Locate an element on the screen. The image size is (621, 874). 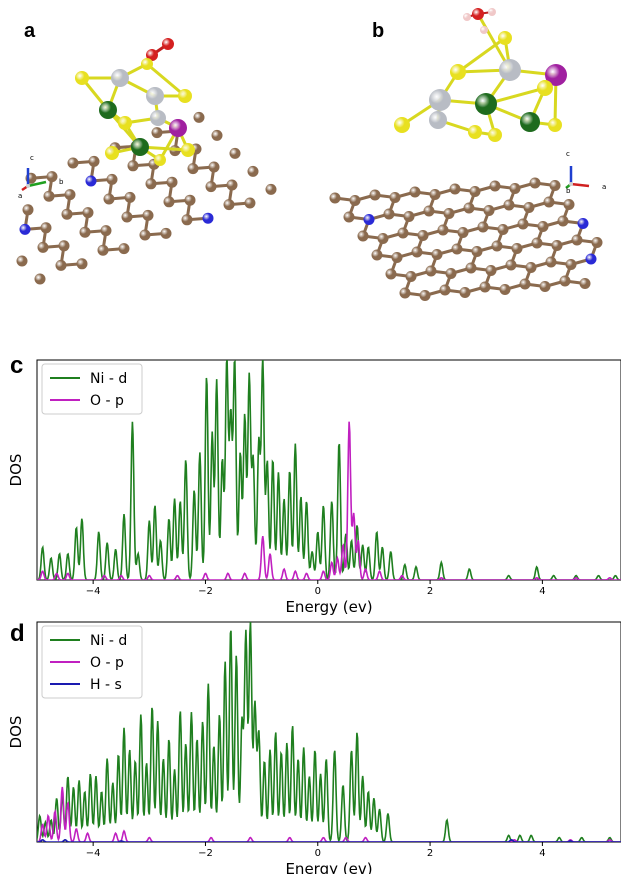
legend-entry: O - p is located at coordinates (107, 663).